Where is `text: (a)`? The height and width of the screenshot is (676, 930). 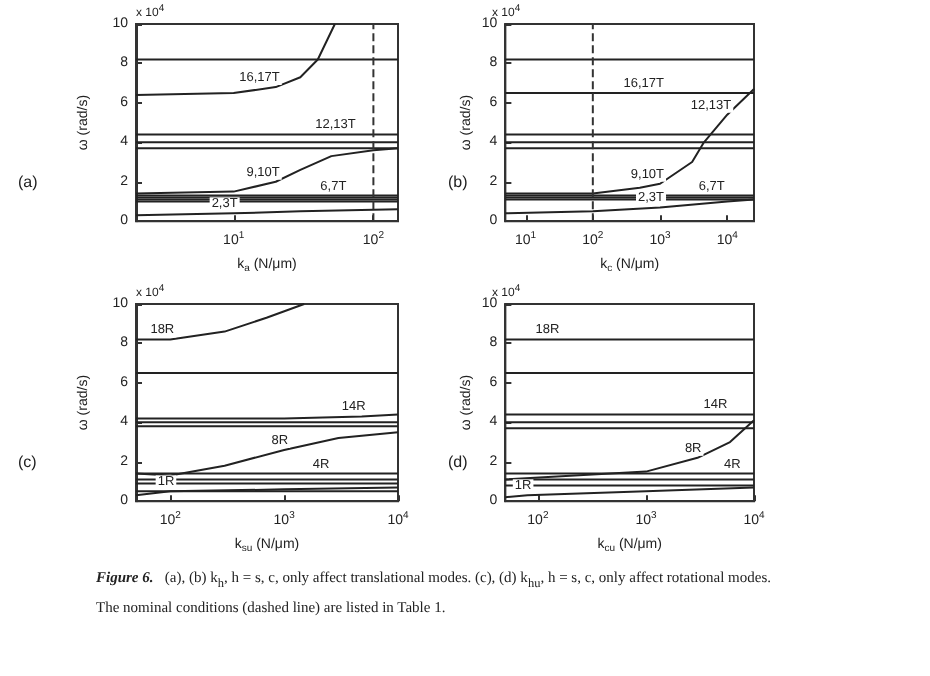 text: (a) is located at coordinates (28, 182).